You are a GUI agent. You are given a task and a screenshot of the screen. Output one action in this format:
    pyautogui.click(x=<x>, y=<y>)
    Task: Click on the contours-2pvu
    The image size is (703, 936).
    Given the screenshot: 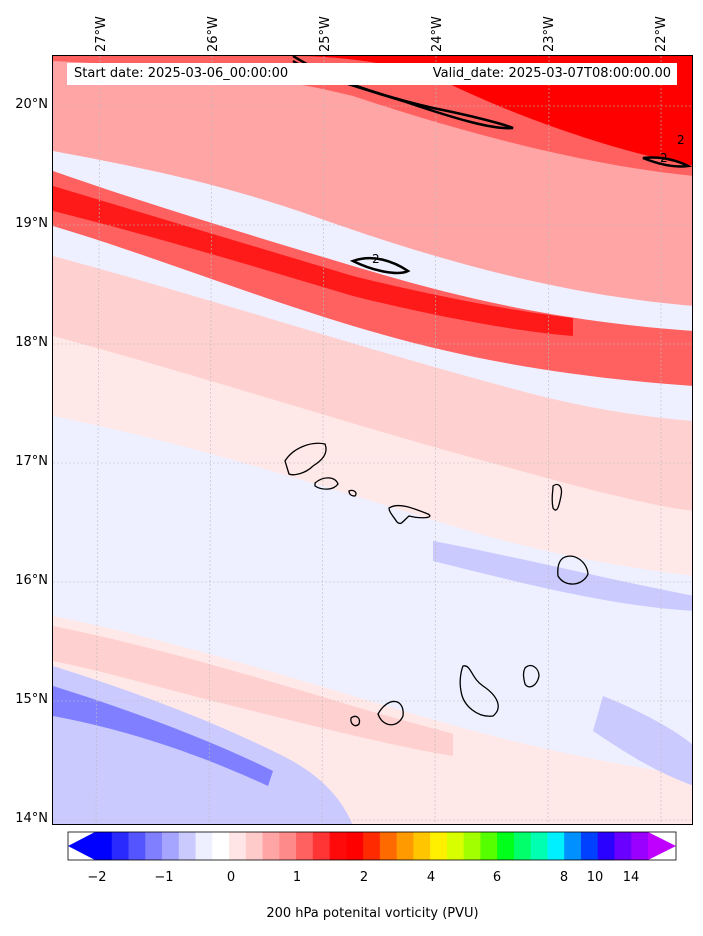 What is the action you would take?
    pyautogui.click(x=492, y=165)
    